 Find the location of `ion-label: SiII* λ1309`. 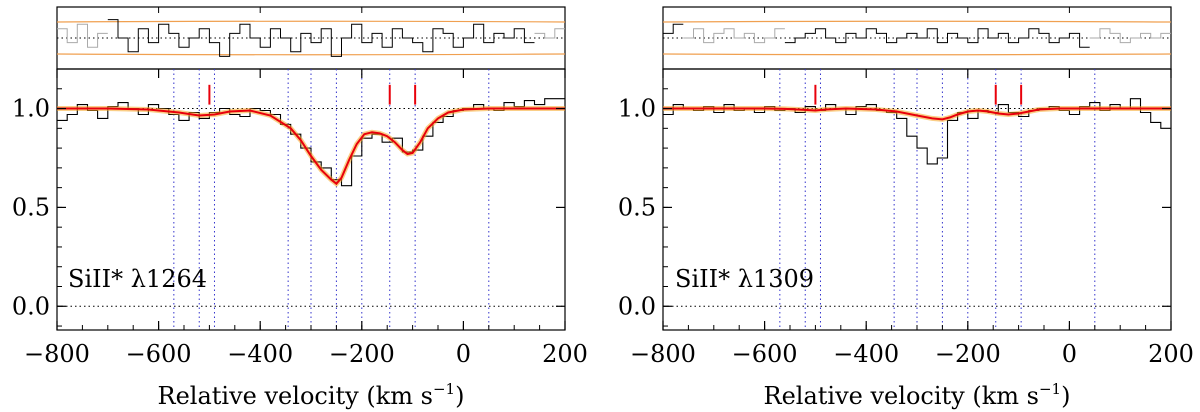

ion-label: SiII* λ1309 is located at coordinates (744, 279).